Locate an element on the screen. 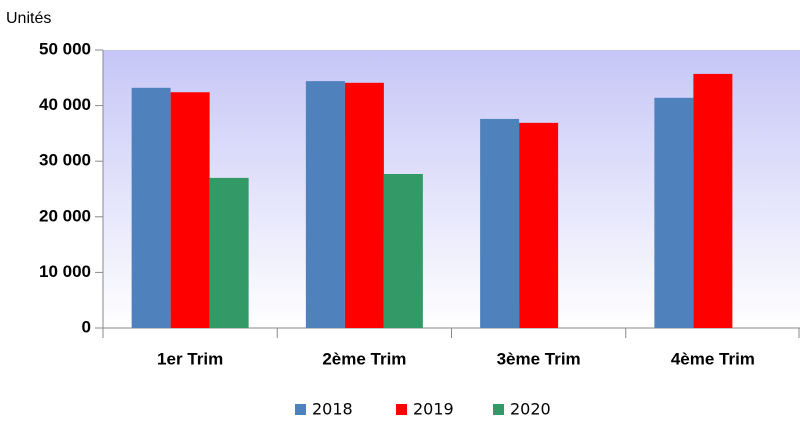  legend-label: 2020 is located at coordinates (530, 409).